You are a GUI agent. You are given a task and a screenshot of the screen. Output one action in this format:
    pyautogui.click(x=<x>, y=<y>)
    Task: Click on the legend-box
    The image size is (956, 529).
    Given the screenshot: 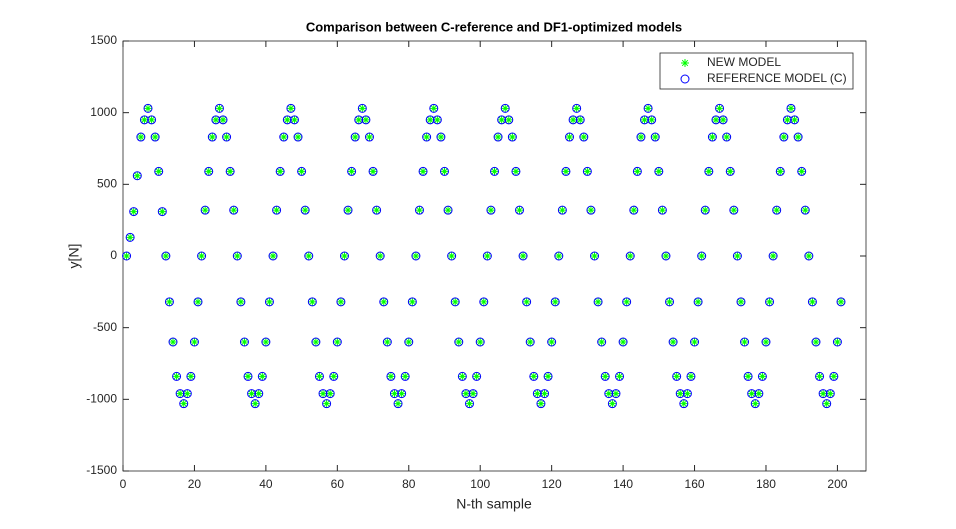 What is the action you would take?
    pyautogui.click(x=756, y=71)
    